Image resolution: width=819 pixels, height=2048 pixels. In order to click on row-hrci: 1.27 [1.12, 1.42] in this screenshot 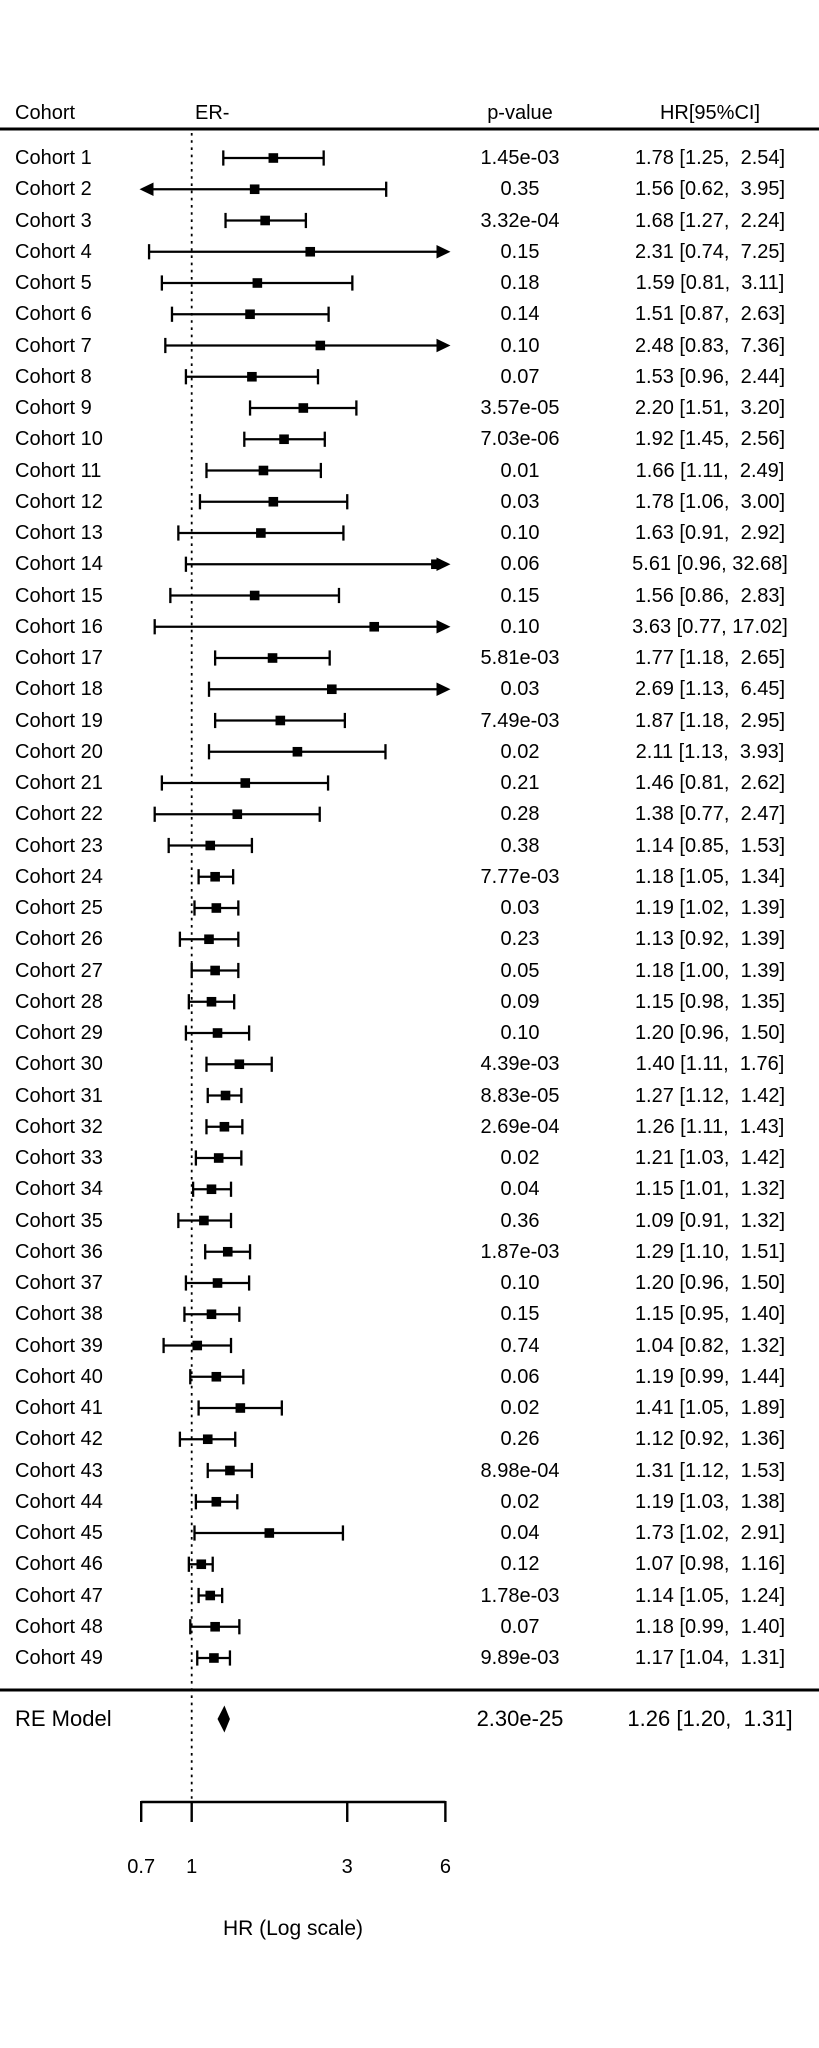, I will do `click(710, 1095)`.